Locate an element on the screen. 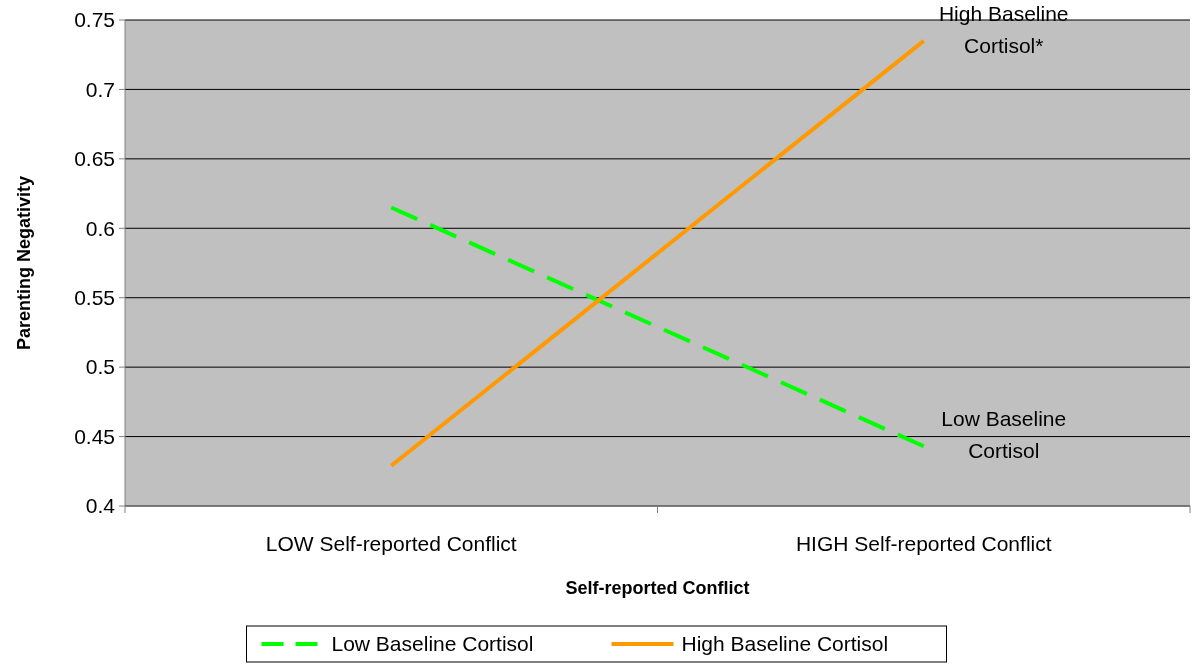 This screenshot has height=666, width=1193. annotation: High Baseline Cortisol* is located at coordinates (1003, 29).